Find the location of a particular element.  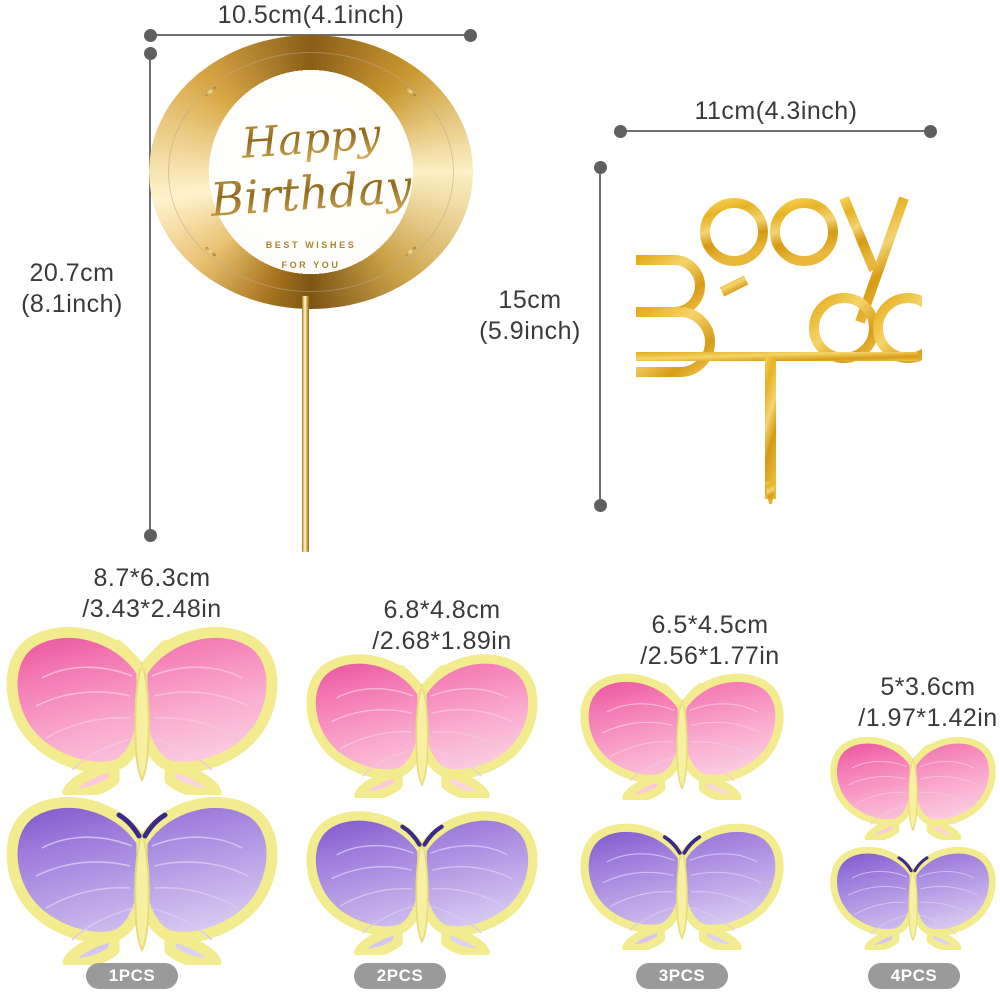

butterfly-size-label-3: 6.5*4.5cm /2.56*1.77in is located at coordinates (710, 640).